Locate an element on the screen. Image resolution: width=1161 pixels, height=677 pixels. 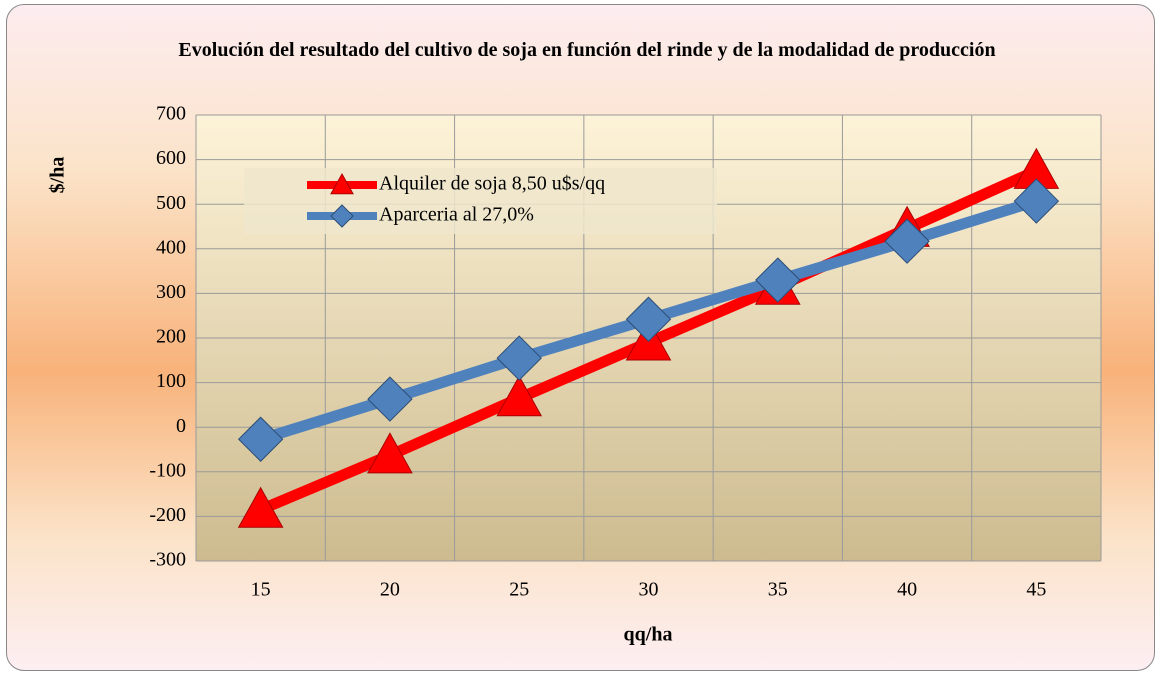
legend-label: Alquiler de soja 8,50 u$s/qq is located at coordinates (492, 184).